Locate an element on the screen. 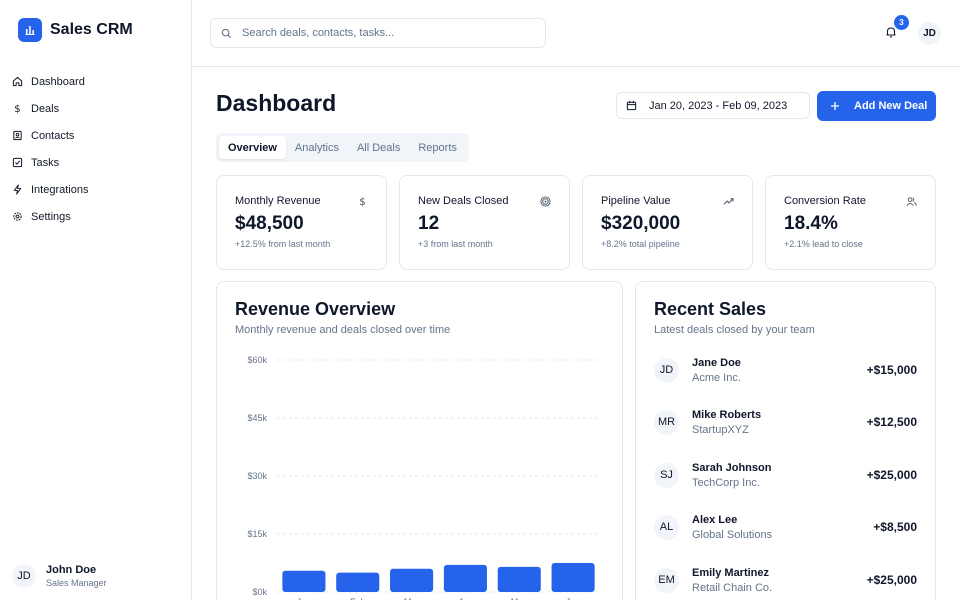  stat-title: Pipeline Value is located at coordinates (636, 201).